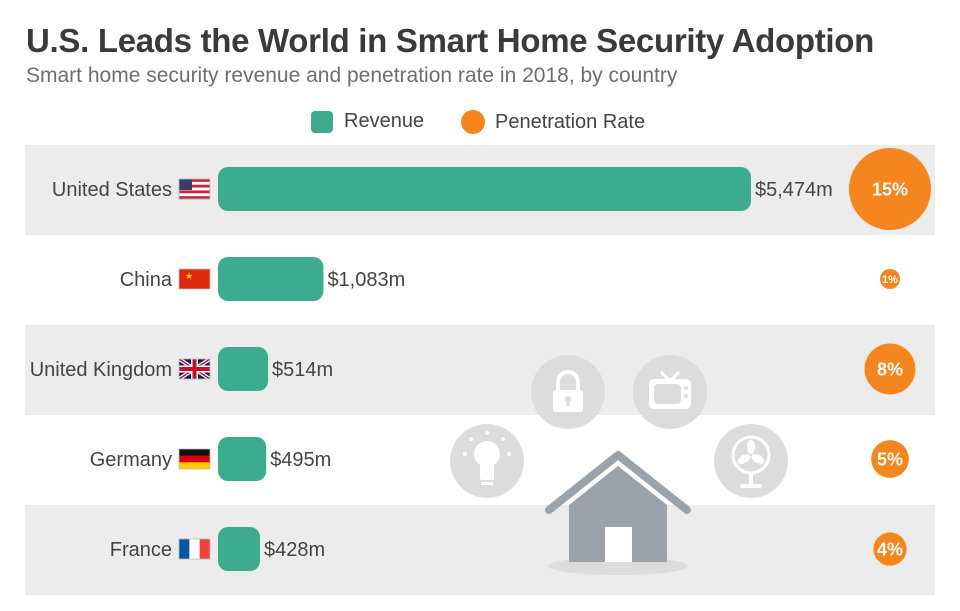 The width and height of the screenshot is (960, 611). I want to click on penetration-value-label: 8%, so click(890, 369).